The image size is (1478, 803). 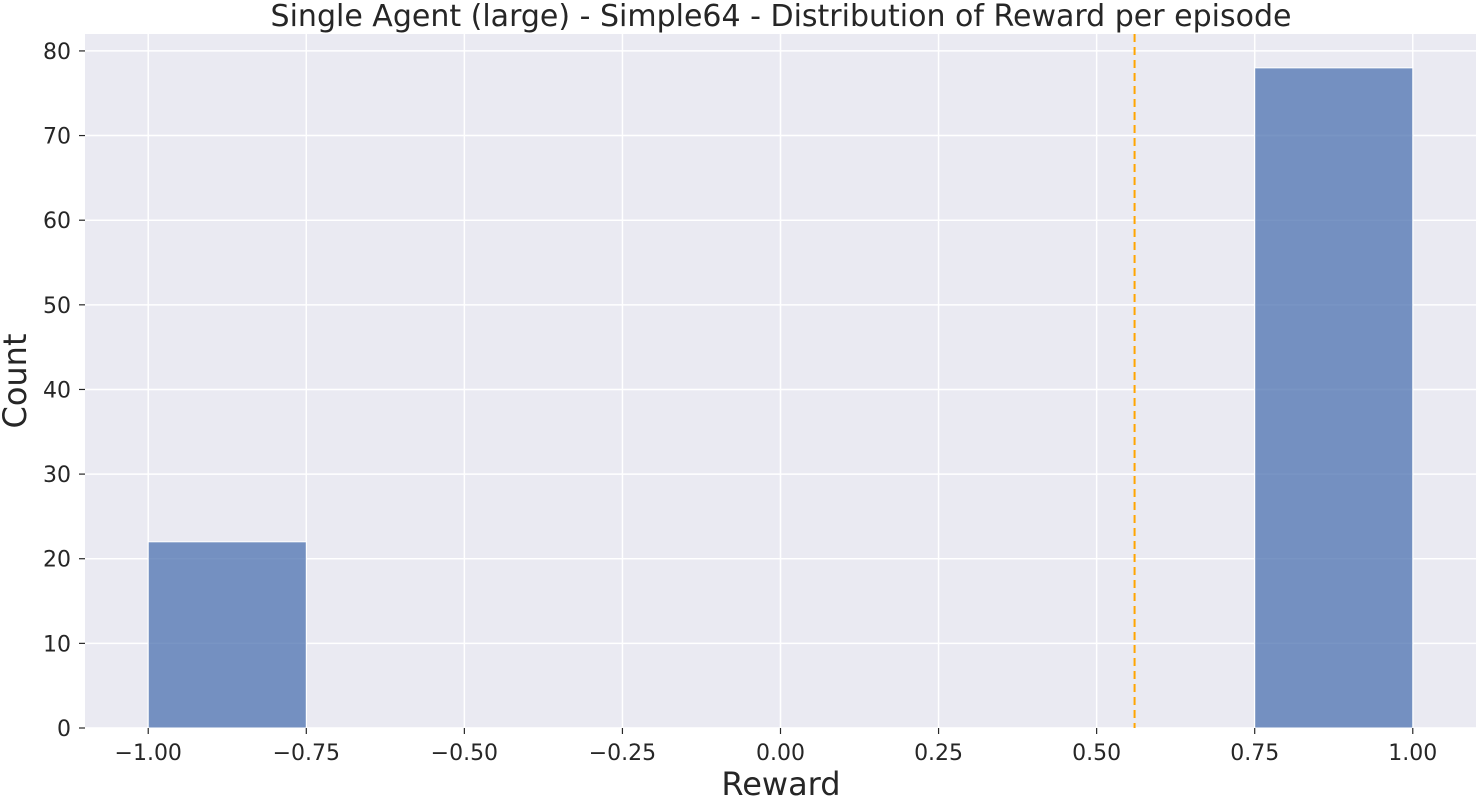 What do you see at coordinates (306, 753) in the screenshot?
I see `x-tick-label: −0.75` at bounding box center [306, 753].